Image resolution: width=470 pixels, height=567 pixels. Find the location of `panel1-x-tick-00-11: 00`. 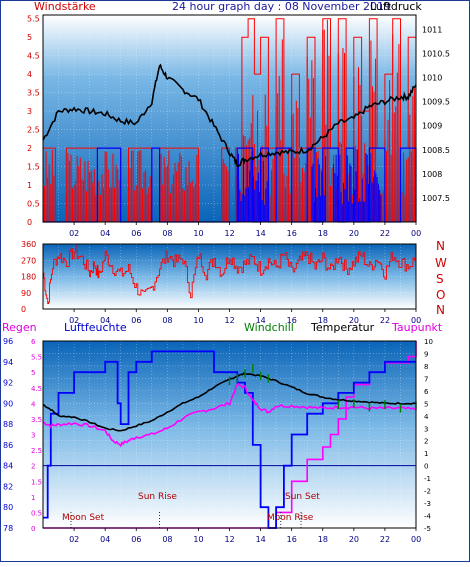

panel1-x-tick-00-11: 00 is located at coordinates (416, 233).